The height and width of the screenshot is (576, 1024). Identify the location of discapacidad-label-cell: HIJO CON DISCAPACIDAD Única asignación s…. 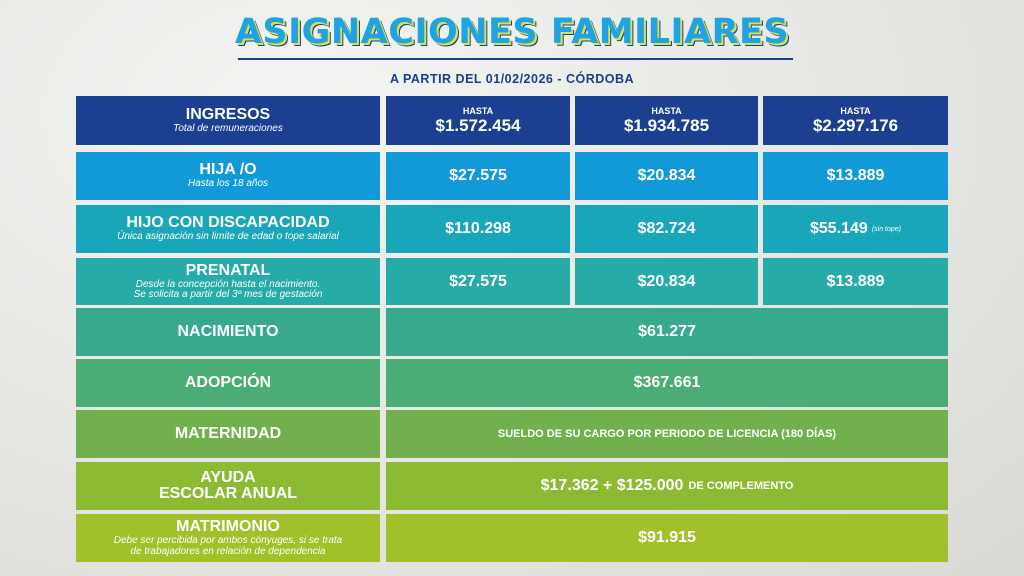
(228, 229).